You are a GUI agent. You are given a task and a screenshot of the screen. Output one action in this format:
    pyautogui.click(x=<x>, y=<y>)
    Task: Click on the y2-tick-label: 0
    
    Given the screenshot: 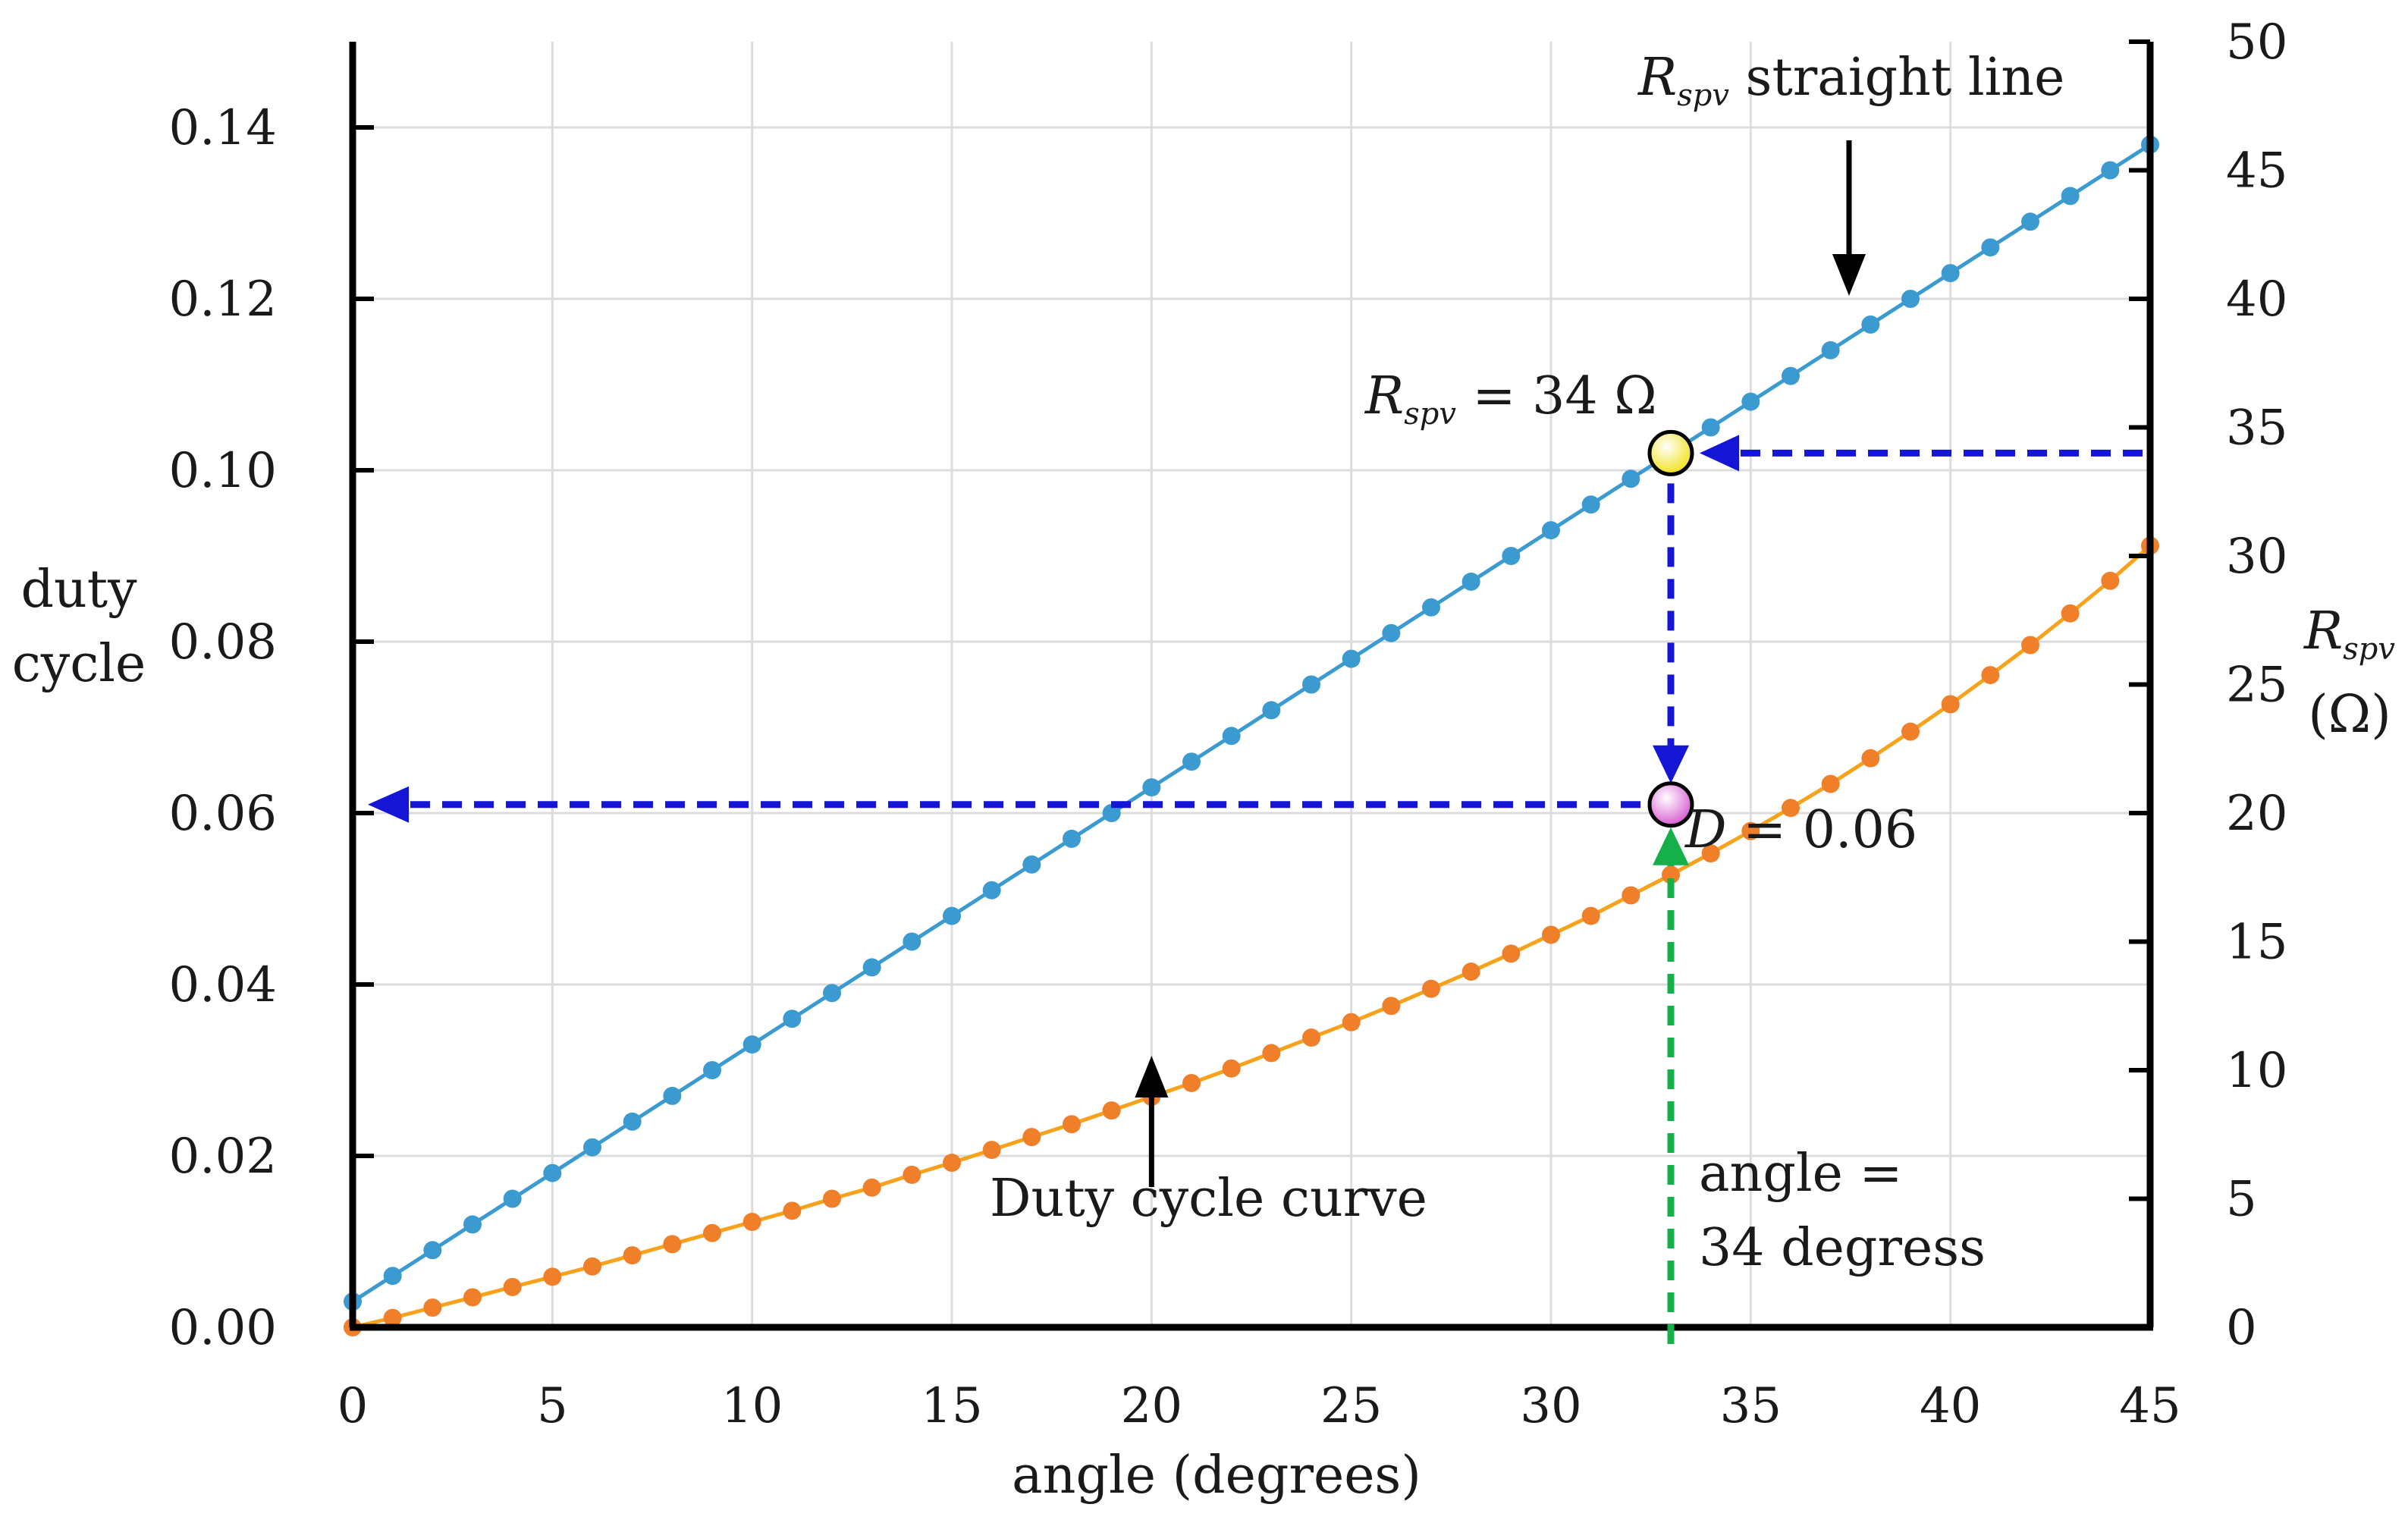 What is the action you would take?
    pyautogui.click(x=2241, y=1328)
    